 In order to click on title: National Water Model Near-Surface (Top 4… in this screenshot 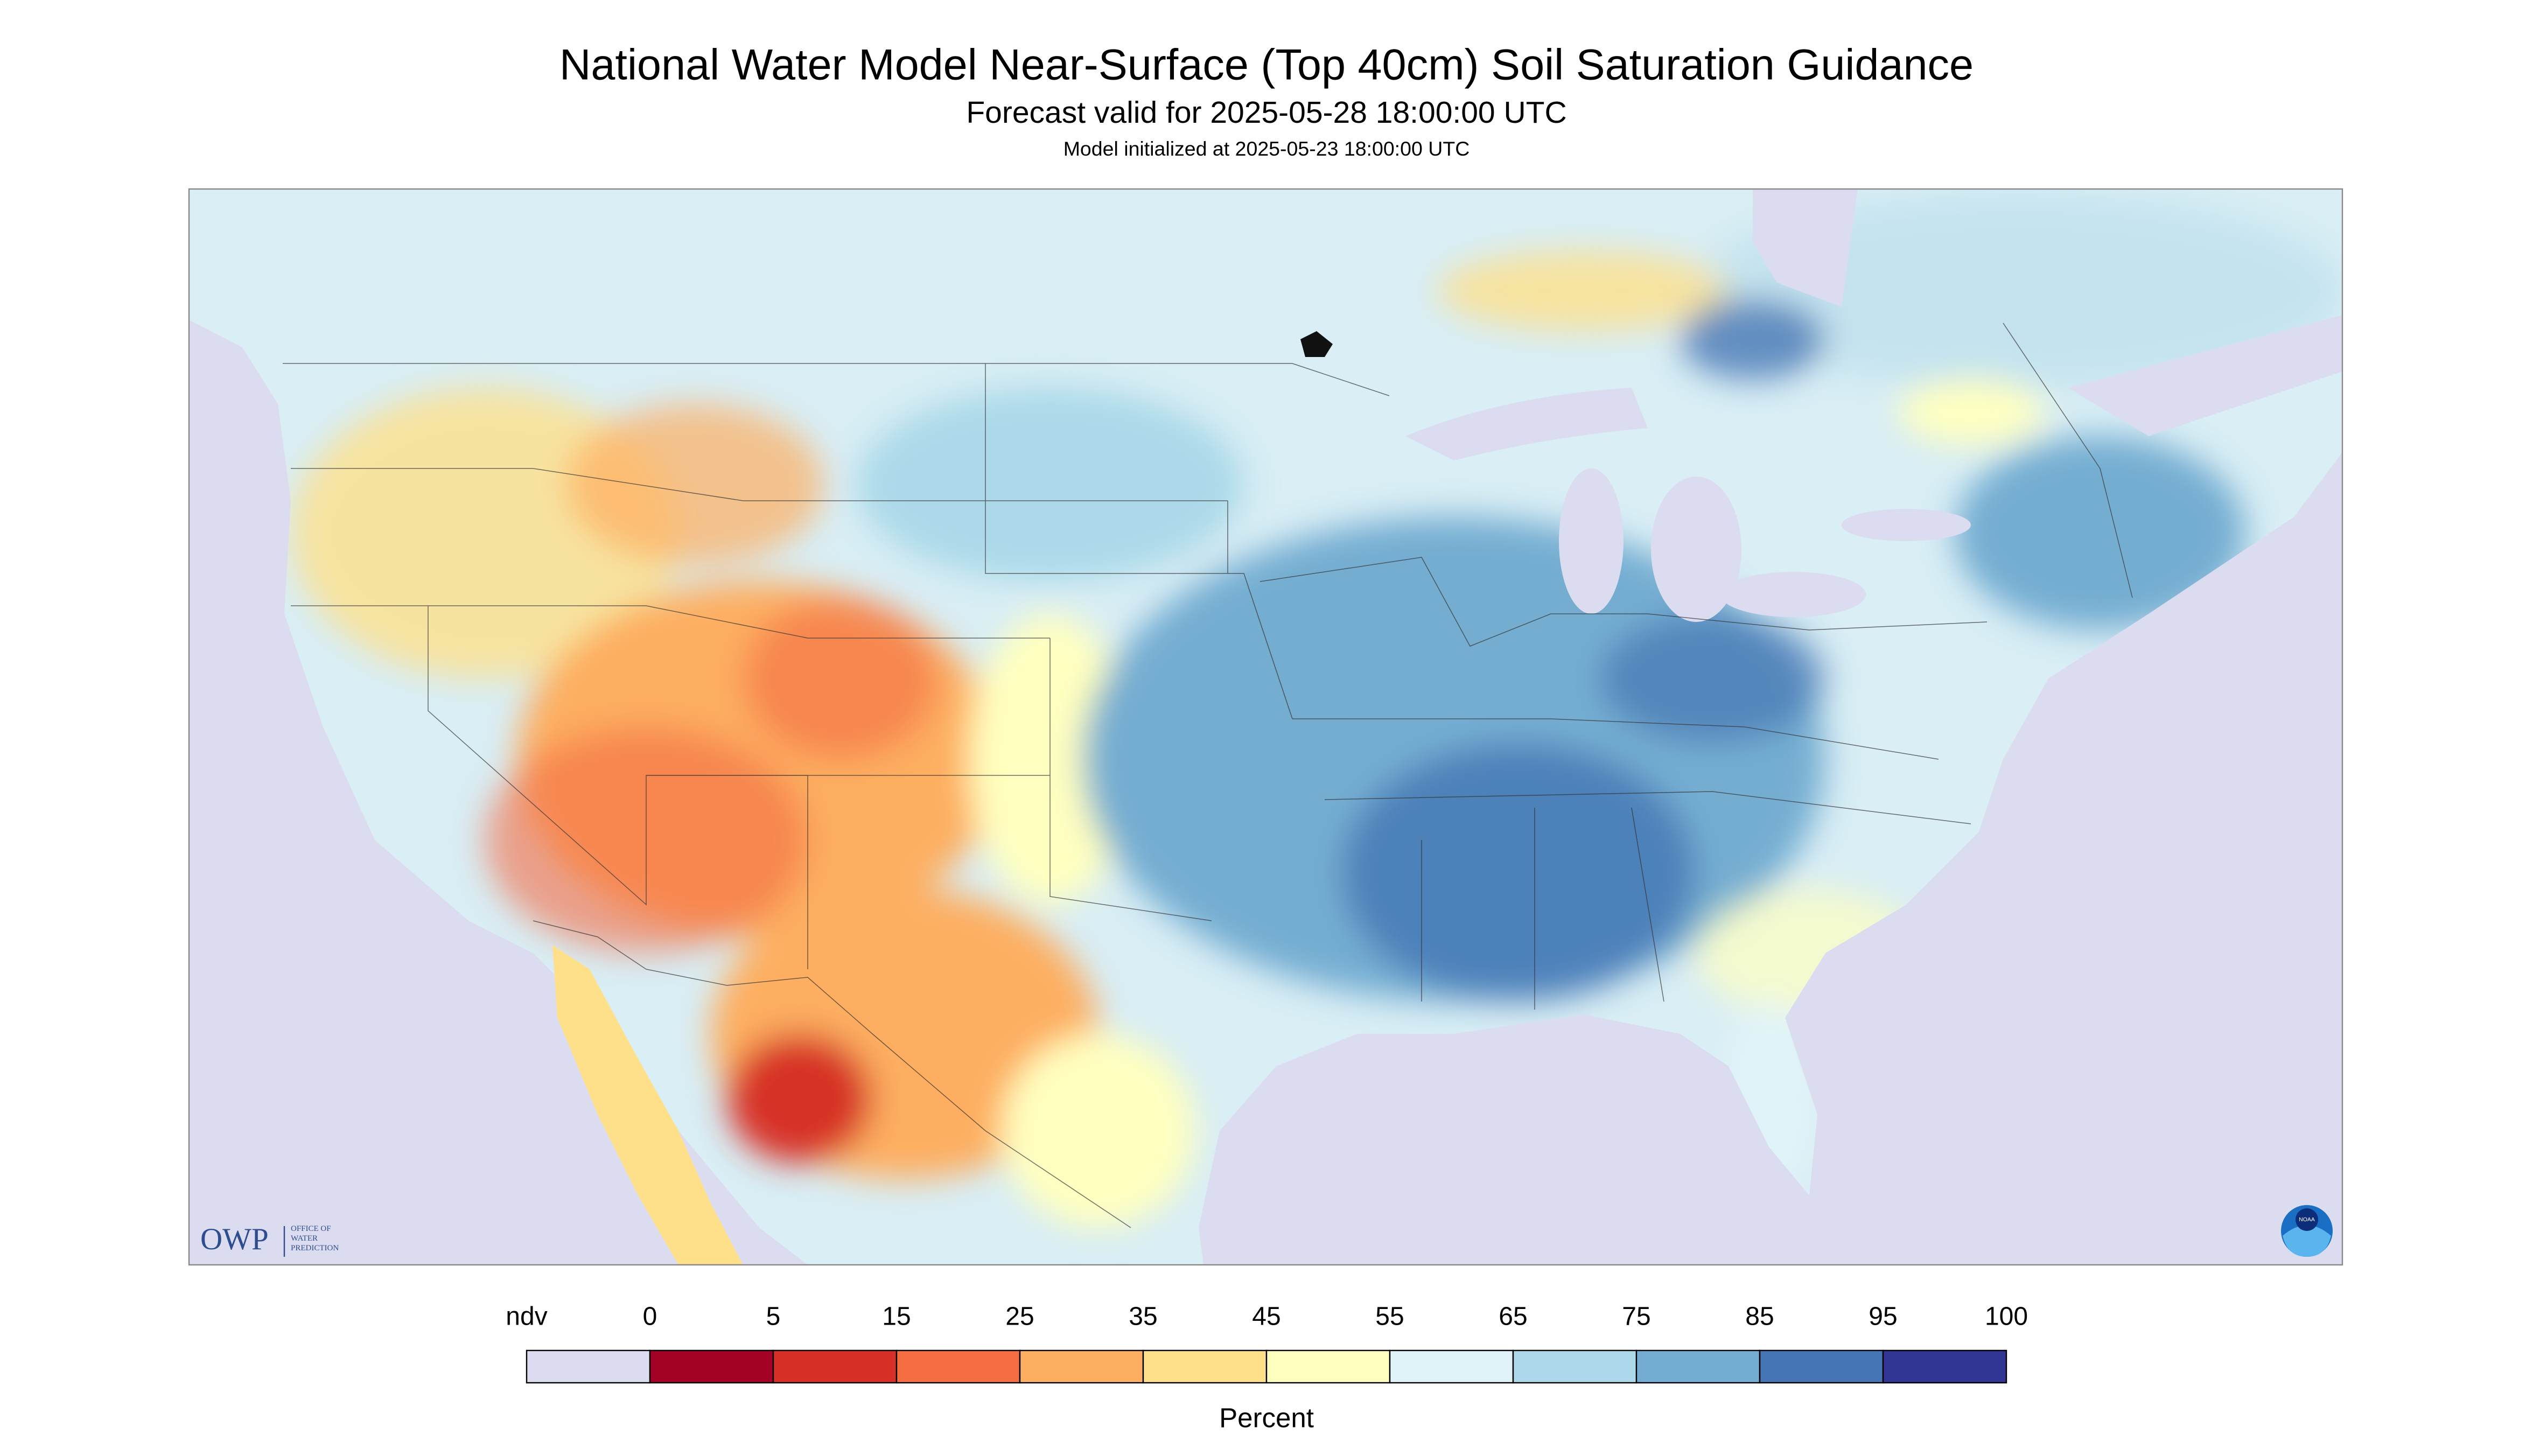, I will do `click(1266, 64)`.